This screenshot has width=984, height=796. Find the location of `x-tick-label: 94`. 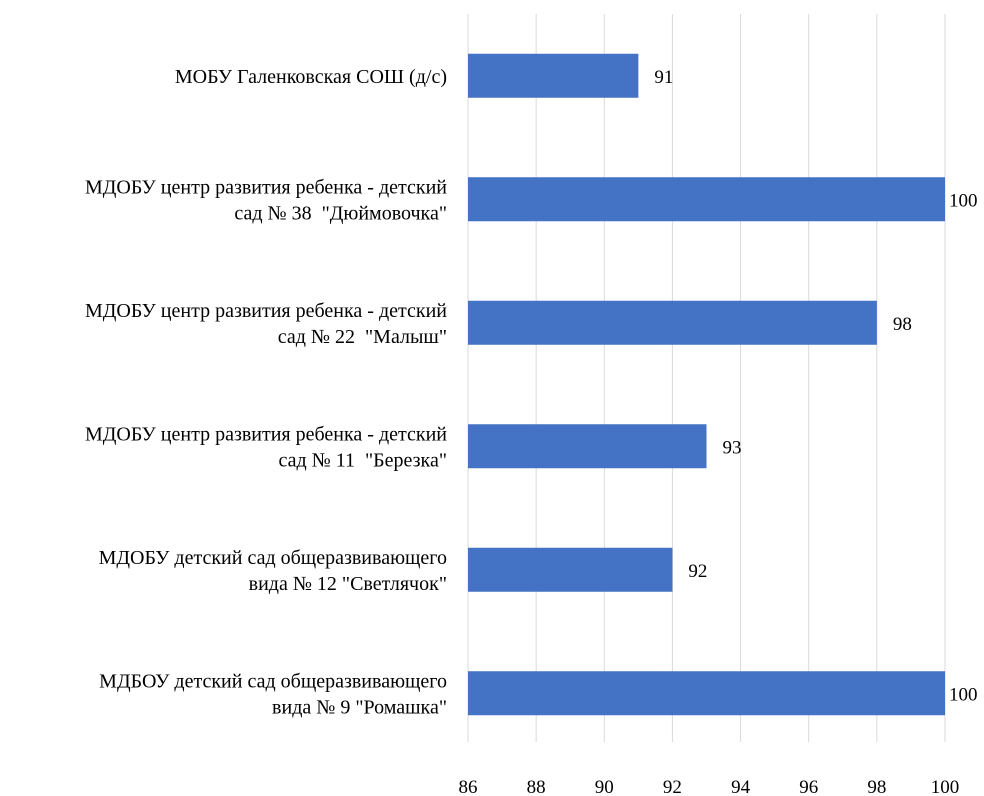

x-tick-label: 94 is located at coordinates (741, 786).